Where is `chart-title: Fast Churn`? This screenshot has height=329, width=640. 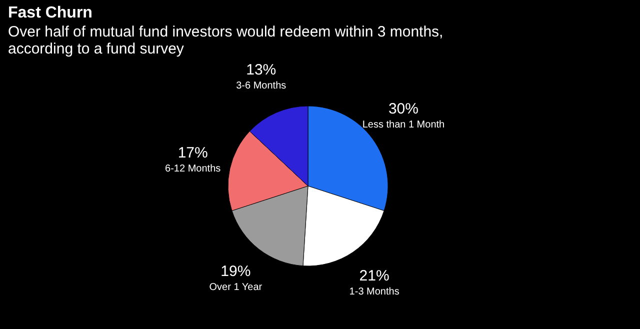
chart-title: Fast Churn is located at coordinates (50, 13).